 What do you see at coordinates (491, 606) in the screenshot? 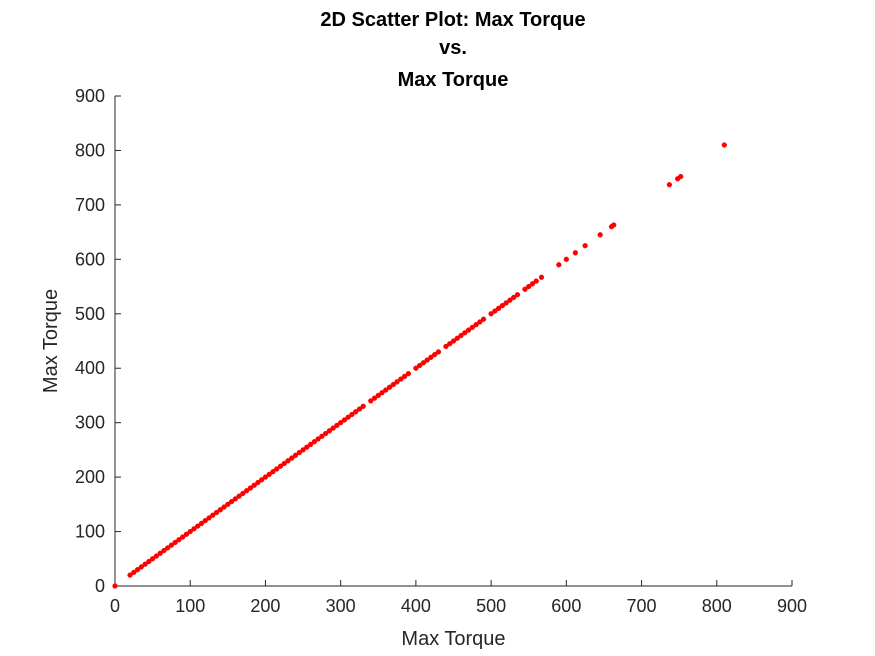
I see `x-tick-label: 500` at bounding box center [491, 606].